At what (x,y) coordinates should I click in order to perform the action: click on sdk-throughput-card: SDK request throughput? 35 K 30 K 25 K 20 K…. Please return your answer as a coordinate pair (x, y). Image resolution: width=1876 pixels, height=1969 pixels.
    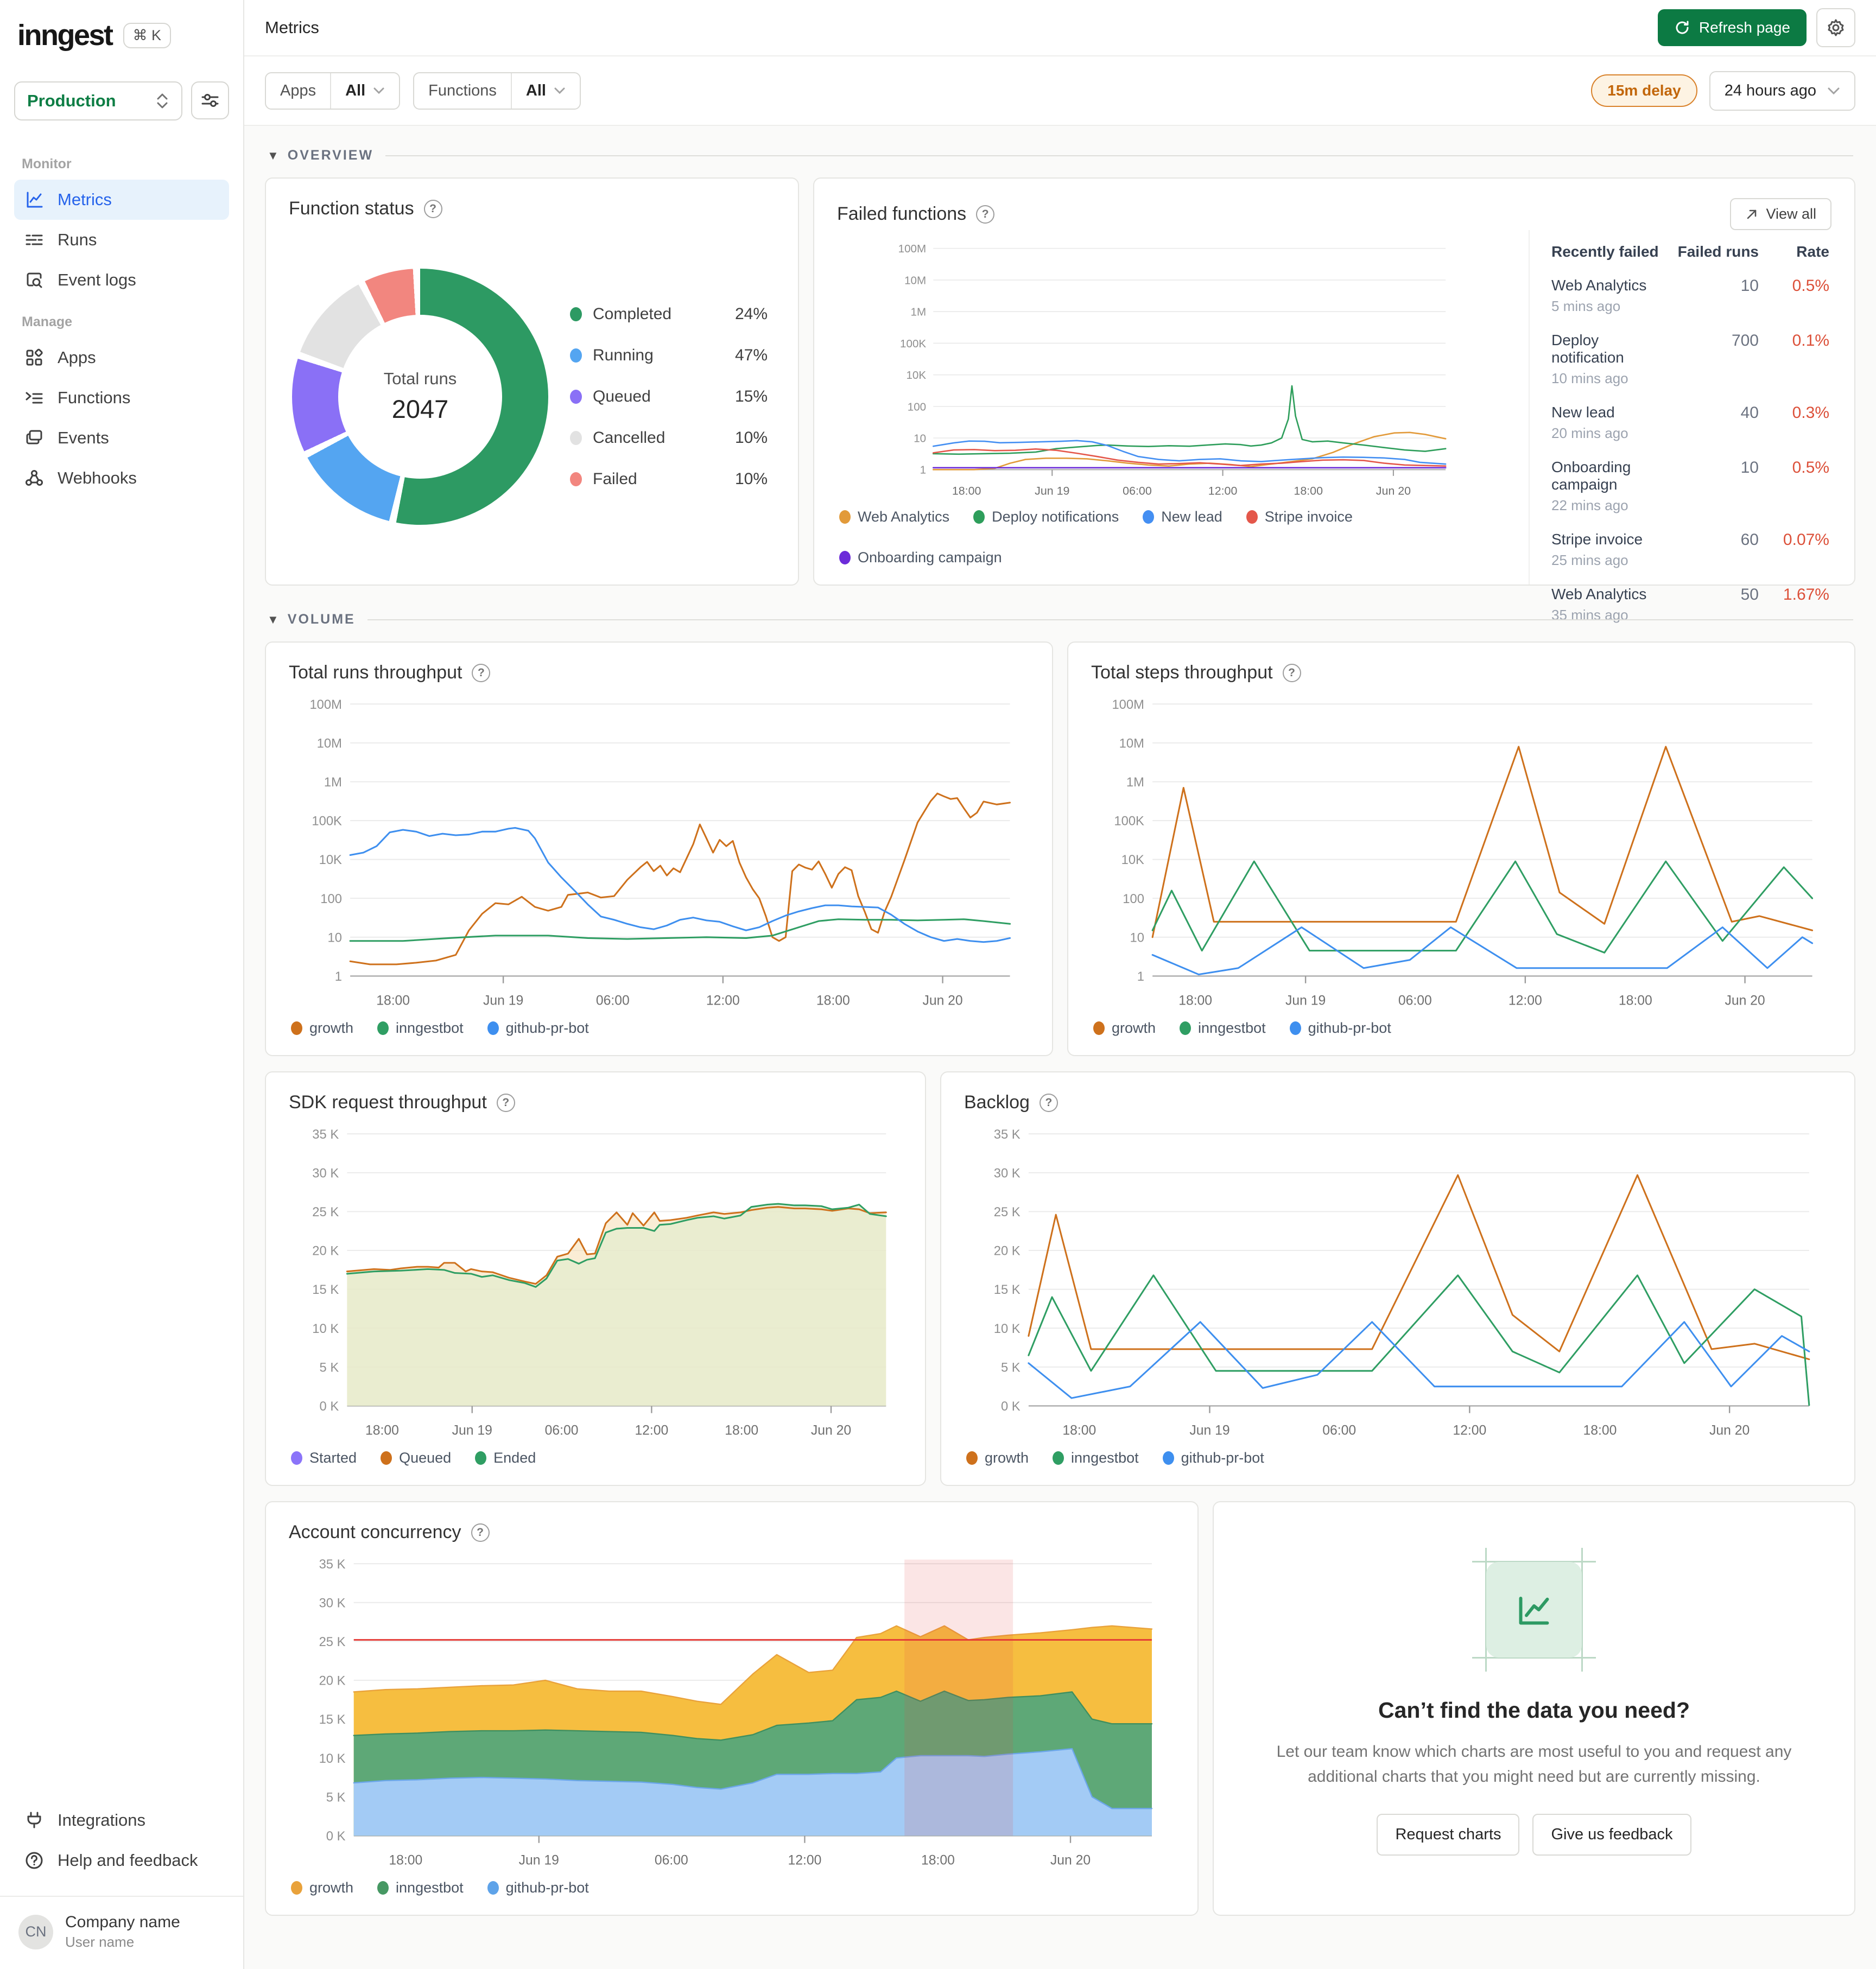
    Looking at the image, I should click on (595, 1278).